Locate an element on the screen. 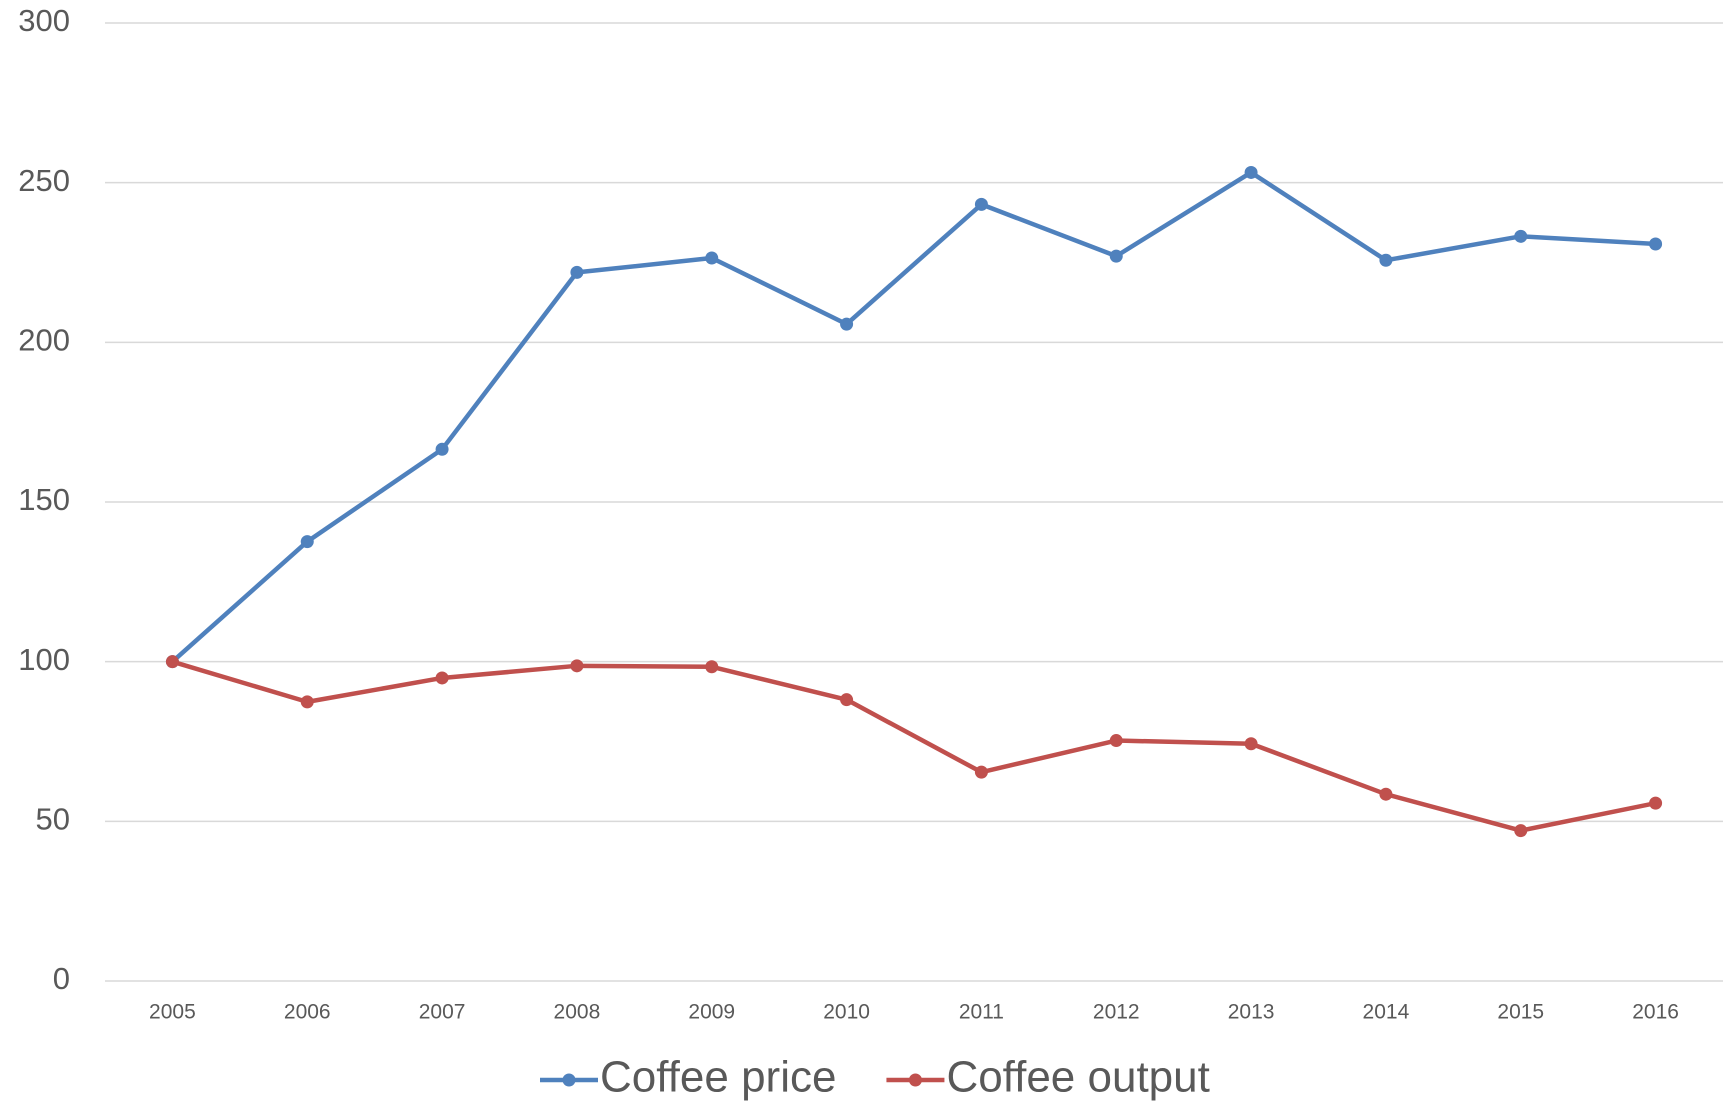 The width and height of the screenshot is (1723, 1107). series-line is located at coordinates (914, 746).